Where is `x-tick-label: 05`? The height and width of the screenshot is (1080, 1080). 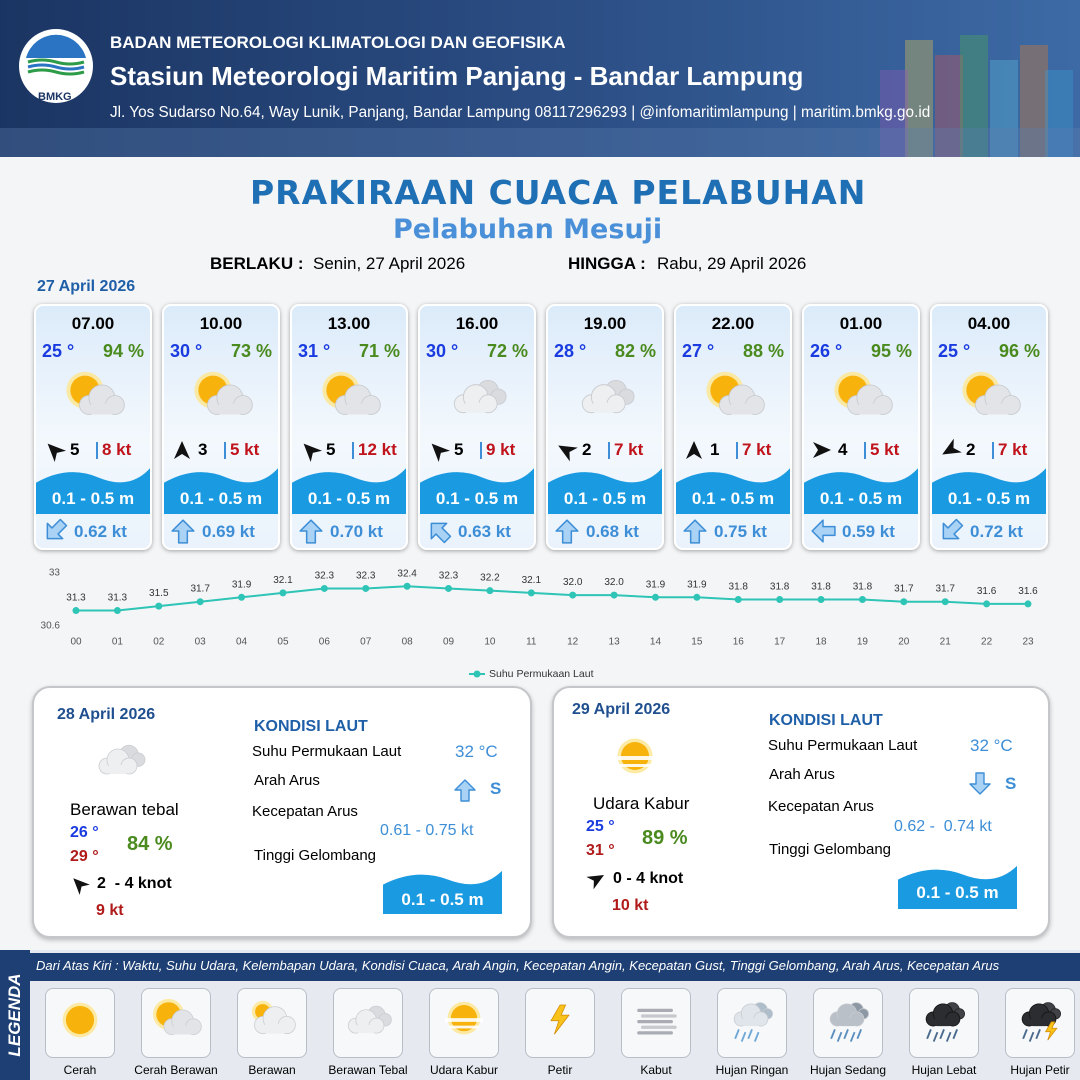 x-tick-label: 05 is located at coordinates (283, 642).